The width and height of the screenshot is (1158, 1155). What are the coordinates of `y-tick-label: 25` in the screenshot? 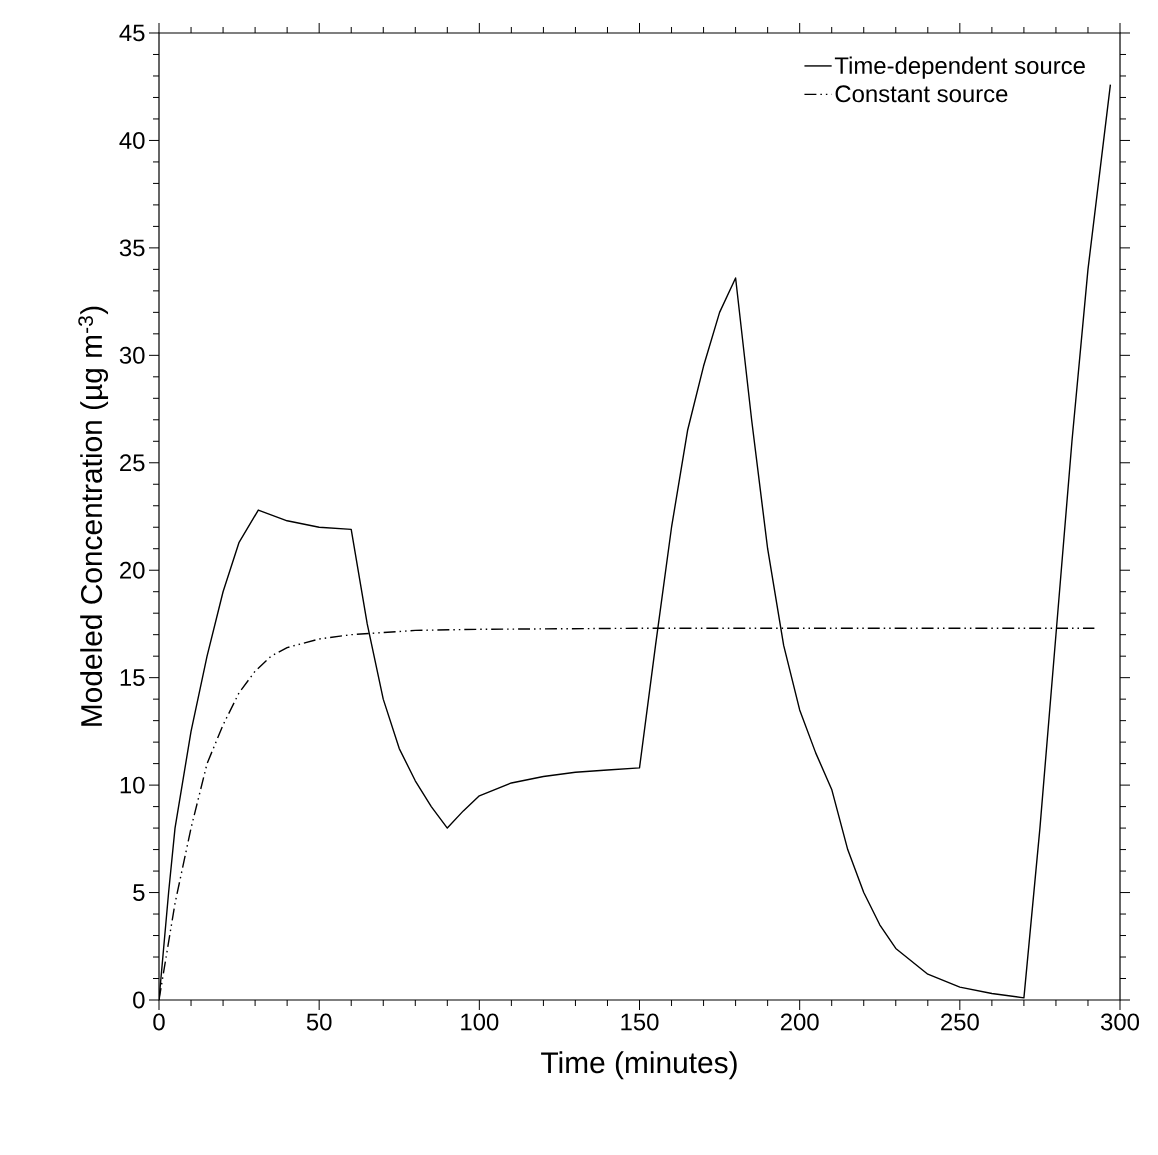 It's located at (132, 463).